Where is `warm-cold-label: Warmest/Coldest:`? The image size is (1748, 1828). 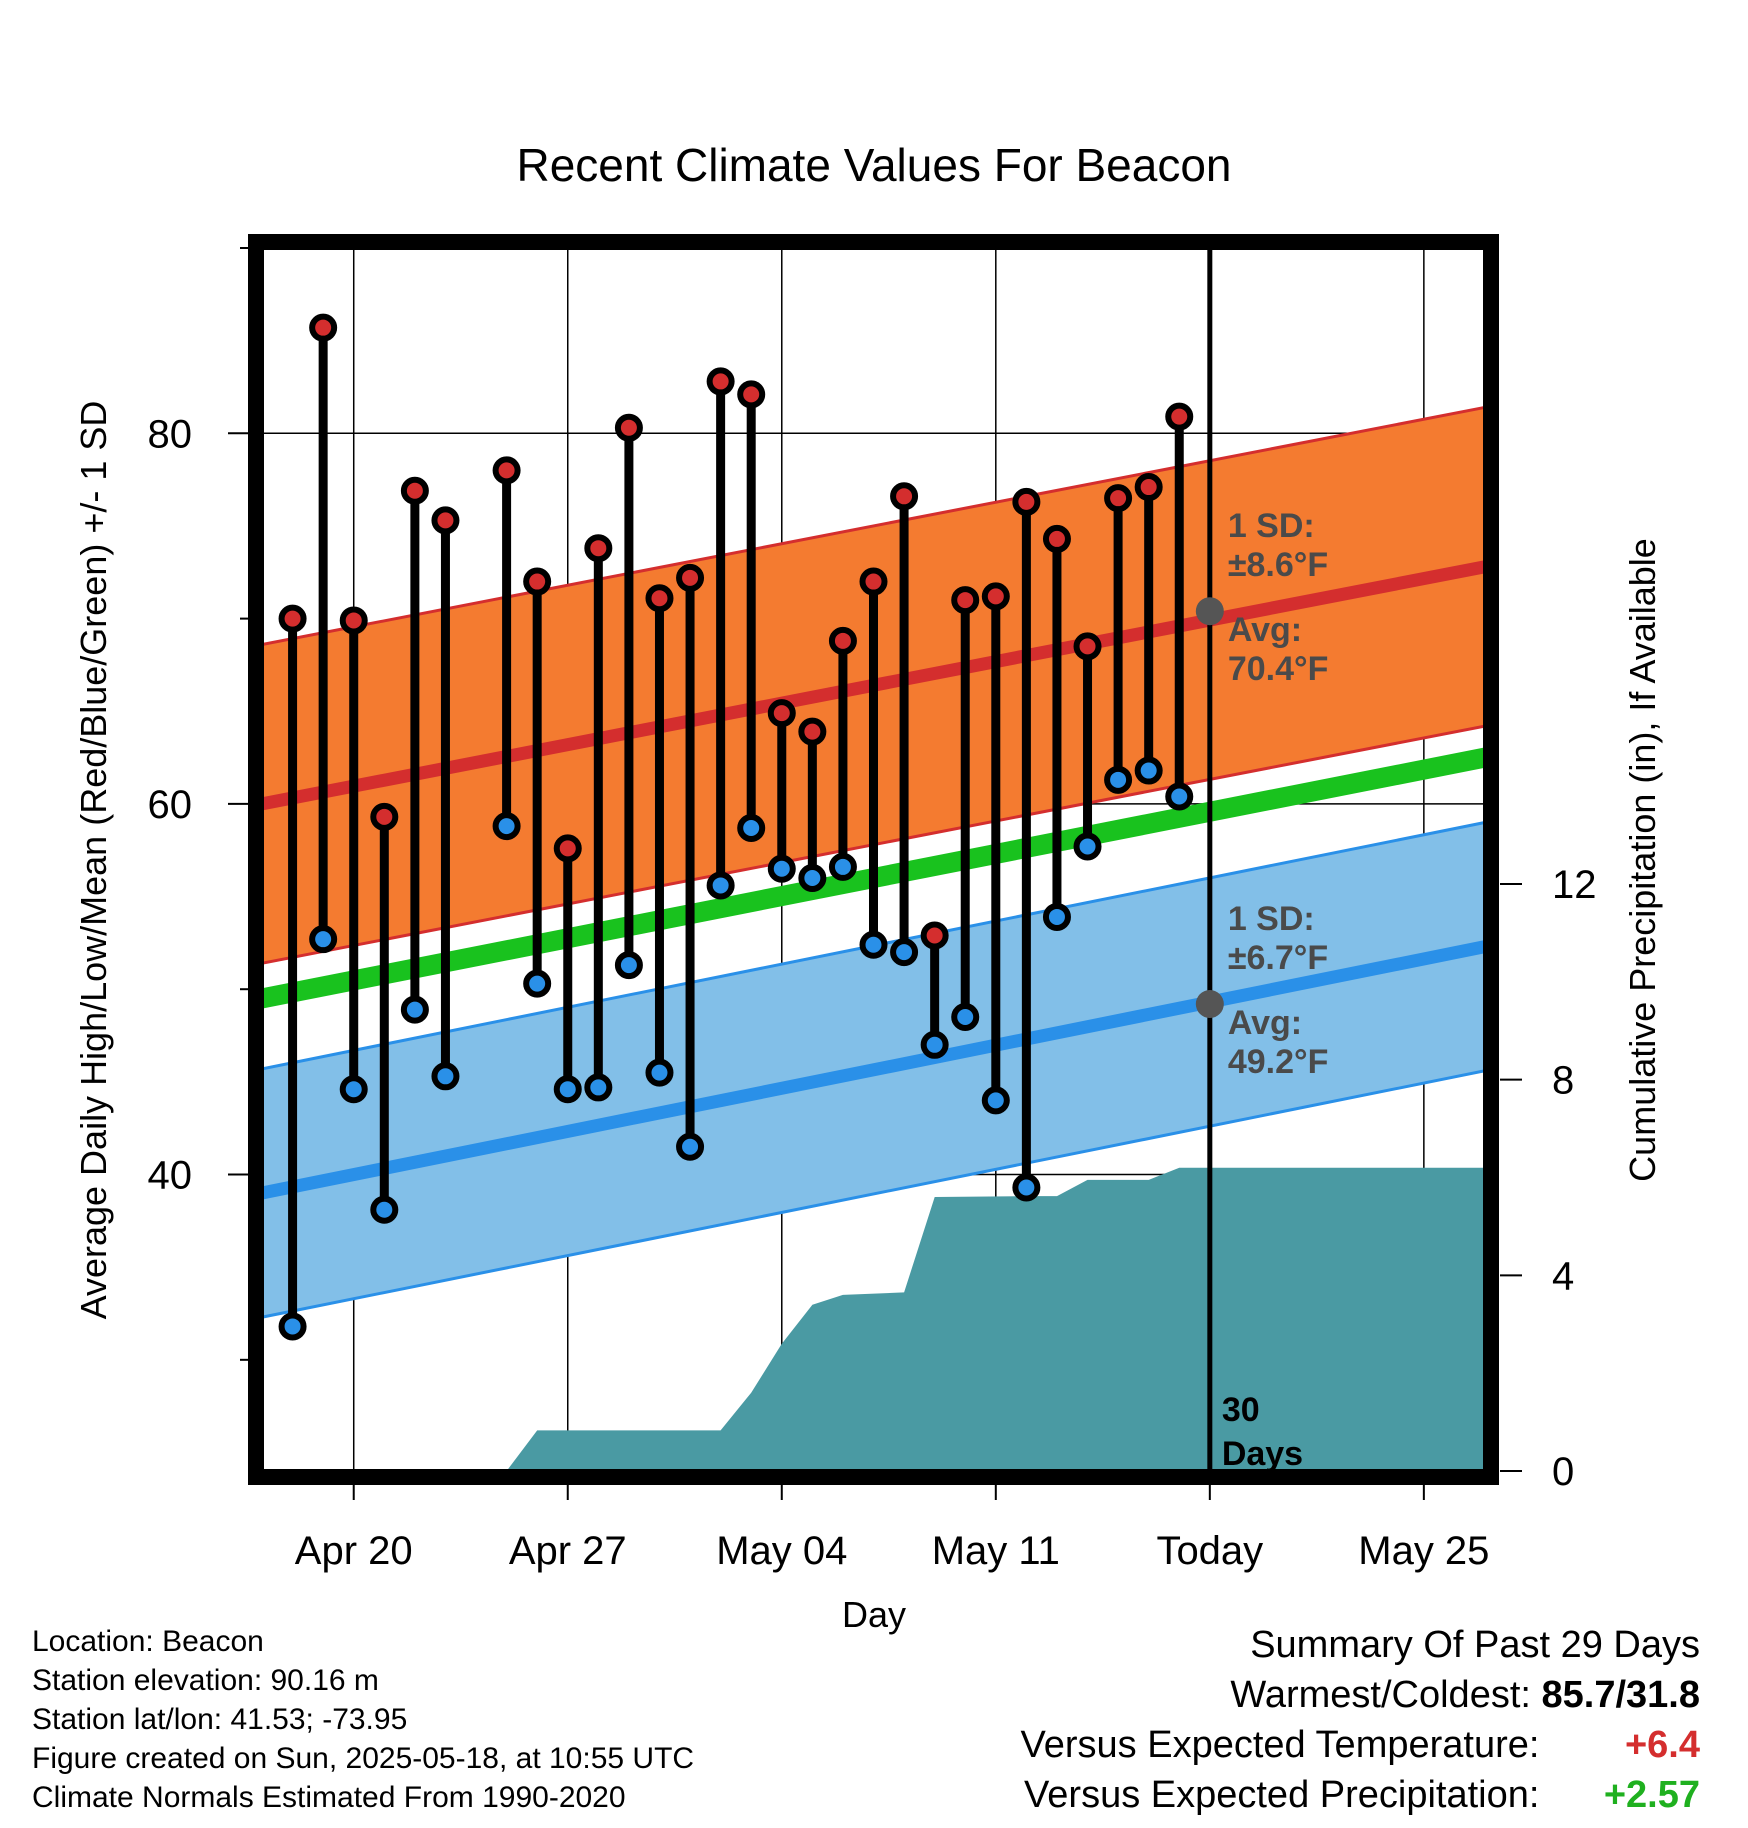 warm-cold-label: Warmest/Coldest: is located at coordinates (1380, 1695).